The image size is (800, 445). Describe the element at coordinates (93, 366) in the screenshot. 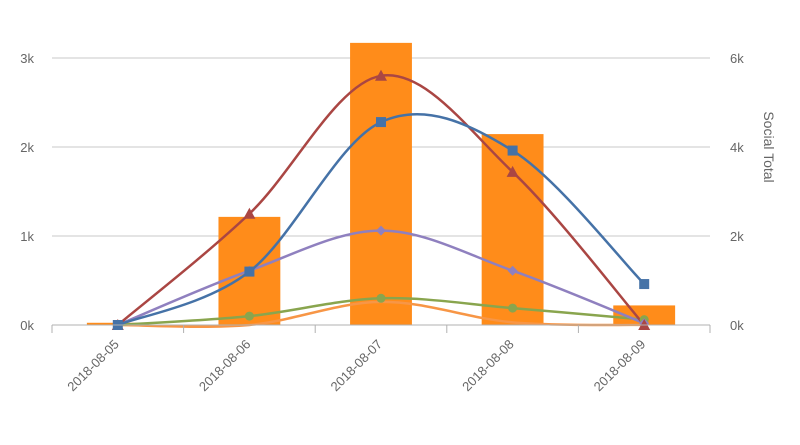

I see `x-tick-label: 2018-08-05` at that location.